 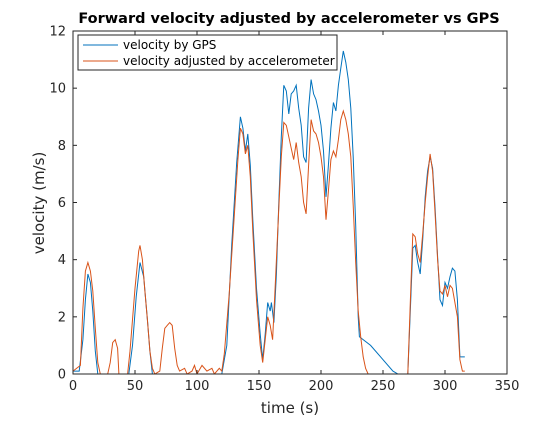 What do you see at coordinates (73, 386) in the screenshot?
I see `x-tick-label: 0` at bounding box center [73, 386].